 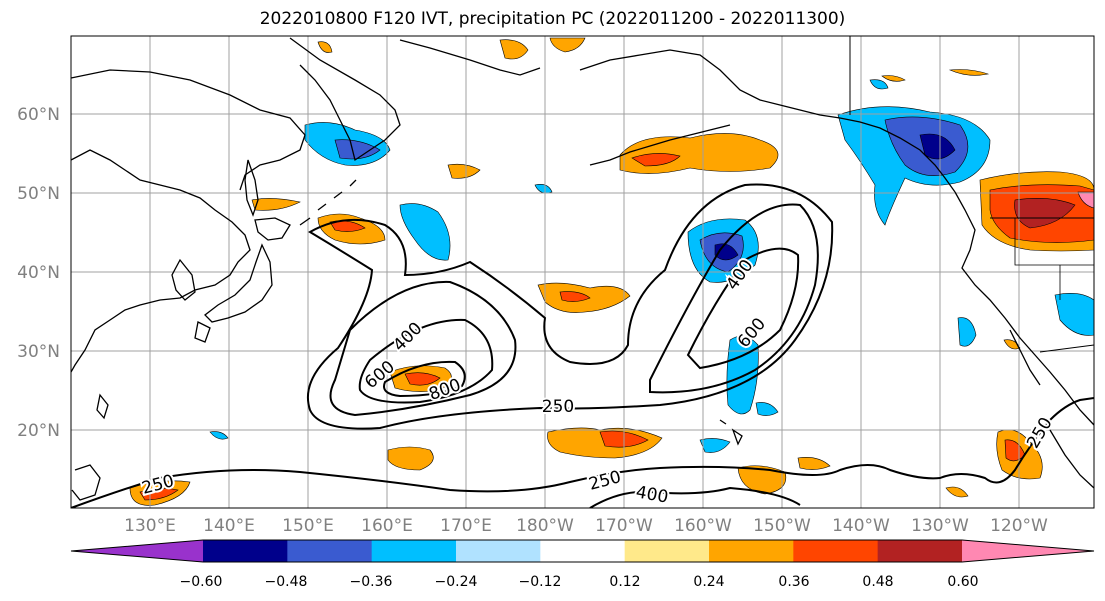 What do you see at coordinates (201, 582) in the screenshot?
I see `colorbar-tick-label: −0.60` at bounding box center [201, 582].